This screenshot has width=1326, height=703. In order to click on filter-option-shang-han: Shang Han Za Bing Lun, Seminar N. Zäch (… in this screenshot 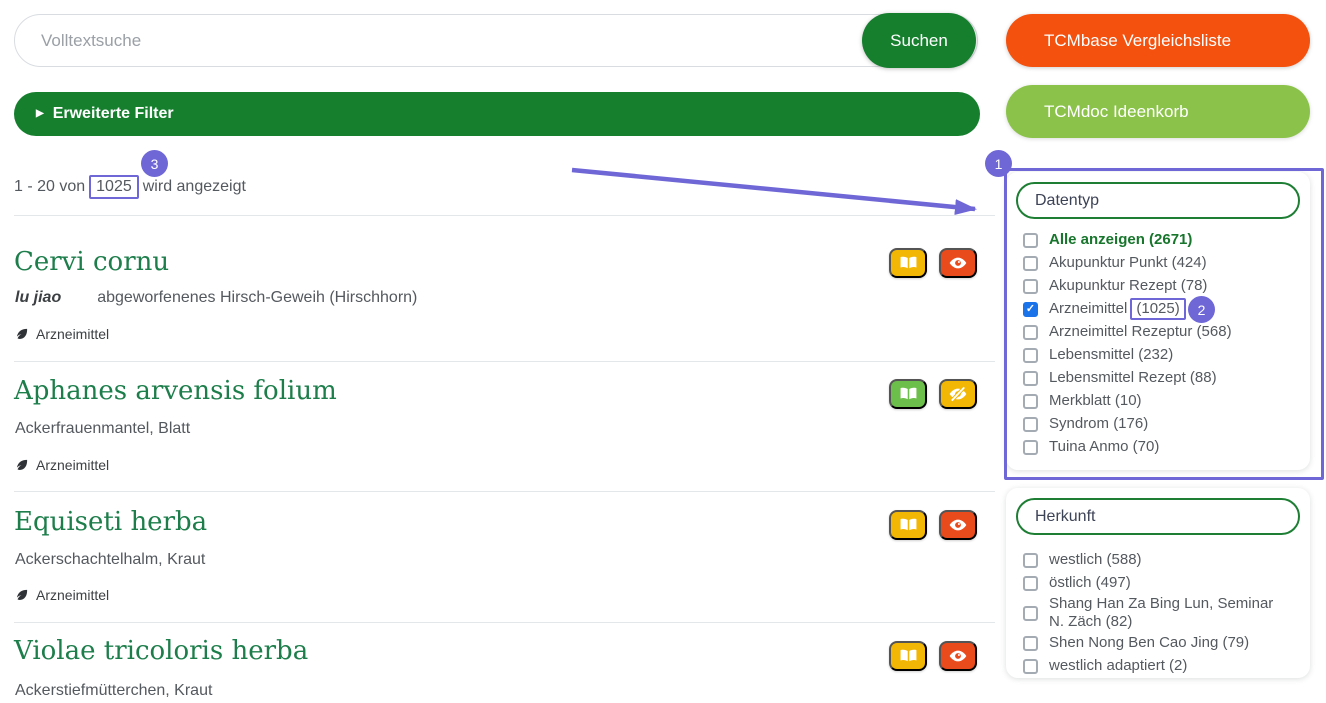, I will do `click(1162, 613)`.